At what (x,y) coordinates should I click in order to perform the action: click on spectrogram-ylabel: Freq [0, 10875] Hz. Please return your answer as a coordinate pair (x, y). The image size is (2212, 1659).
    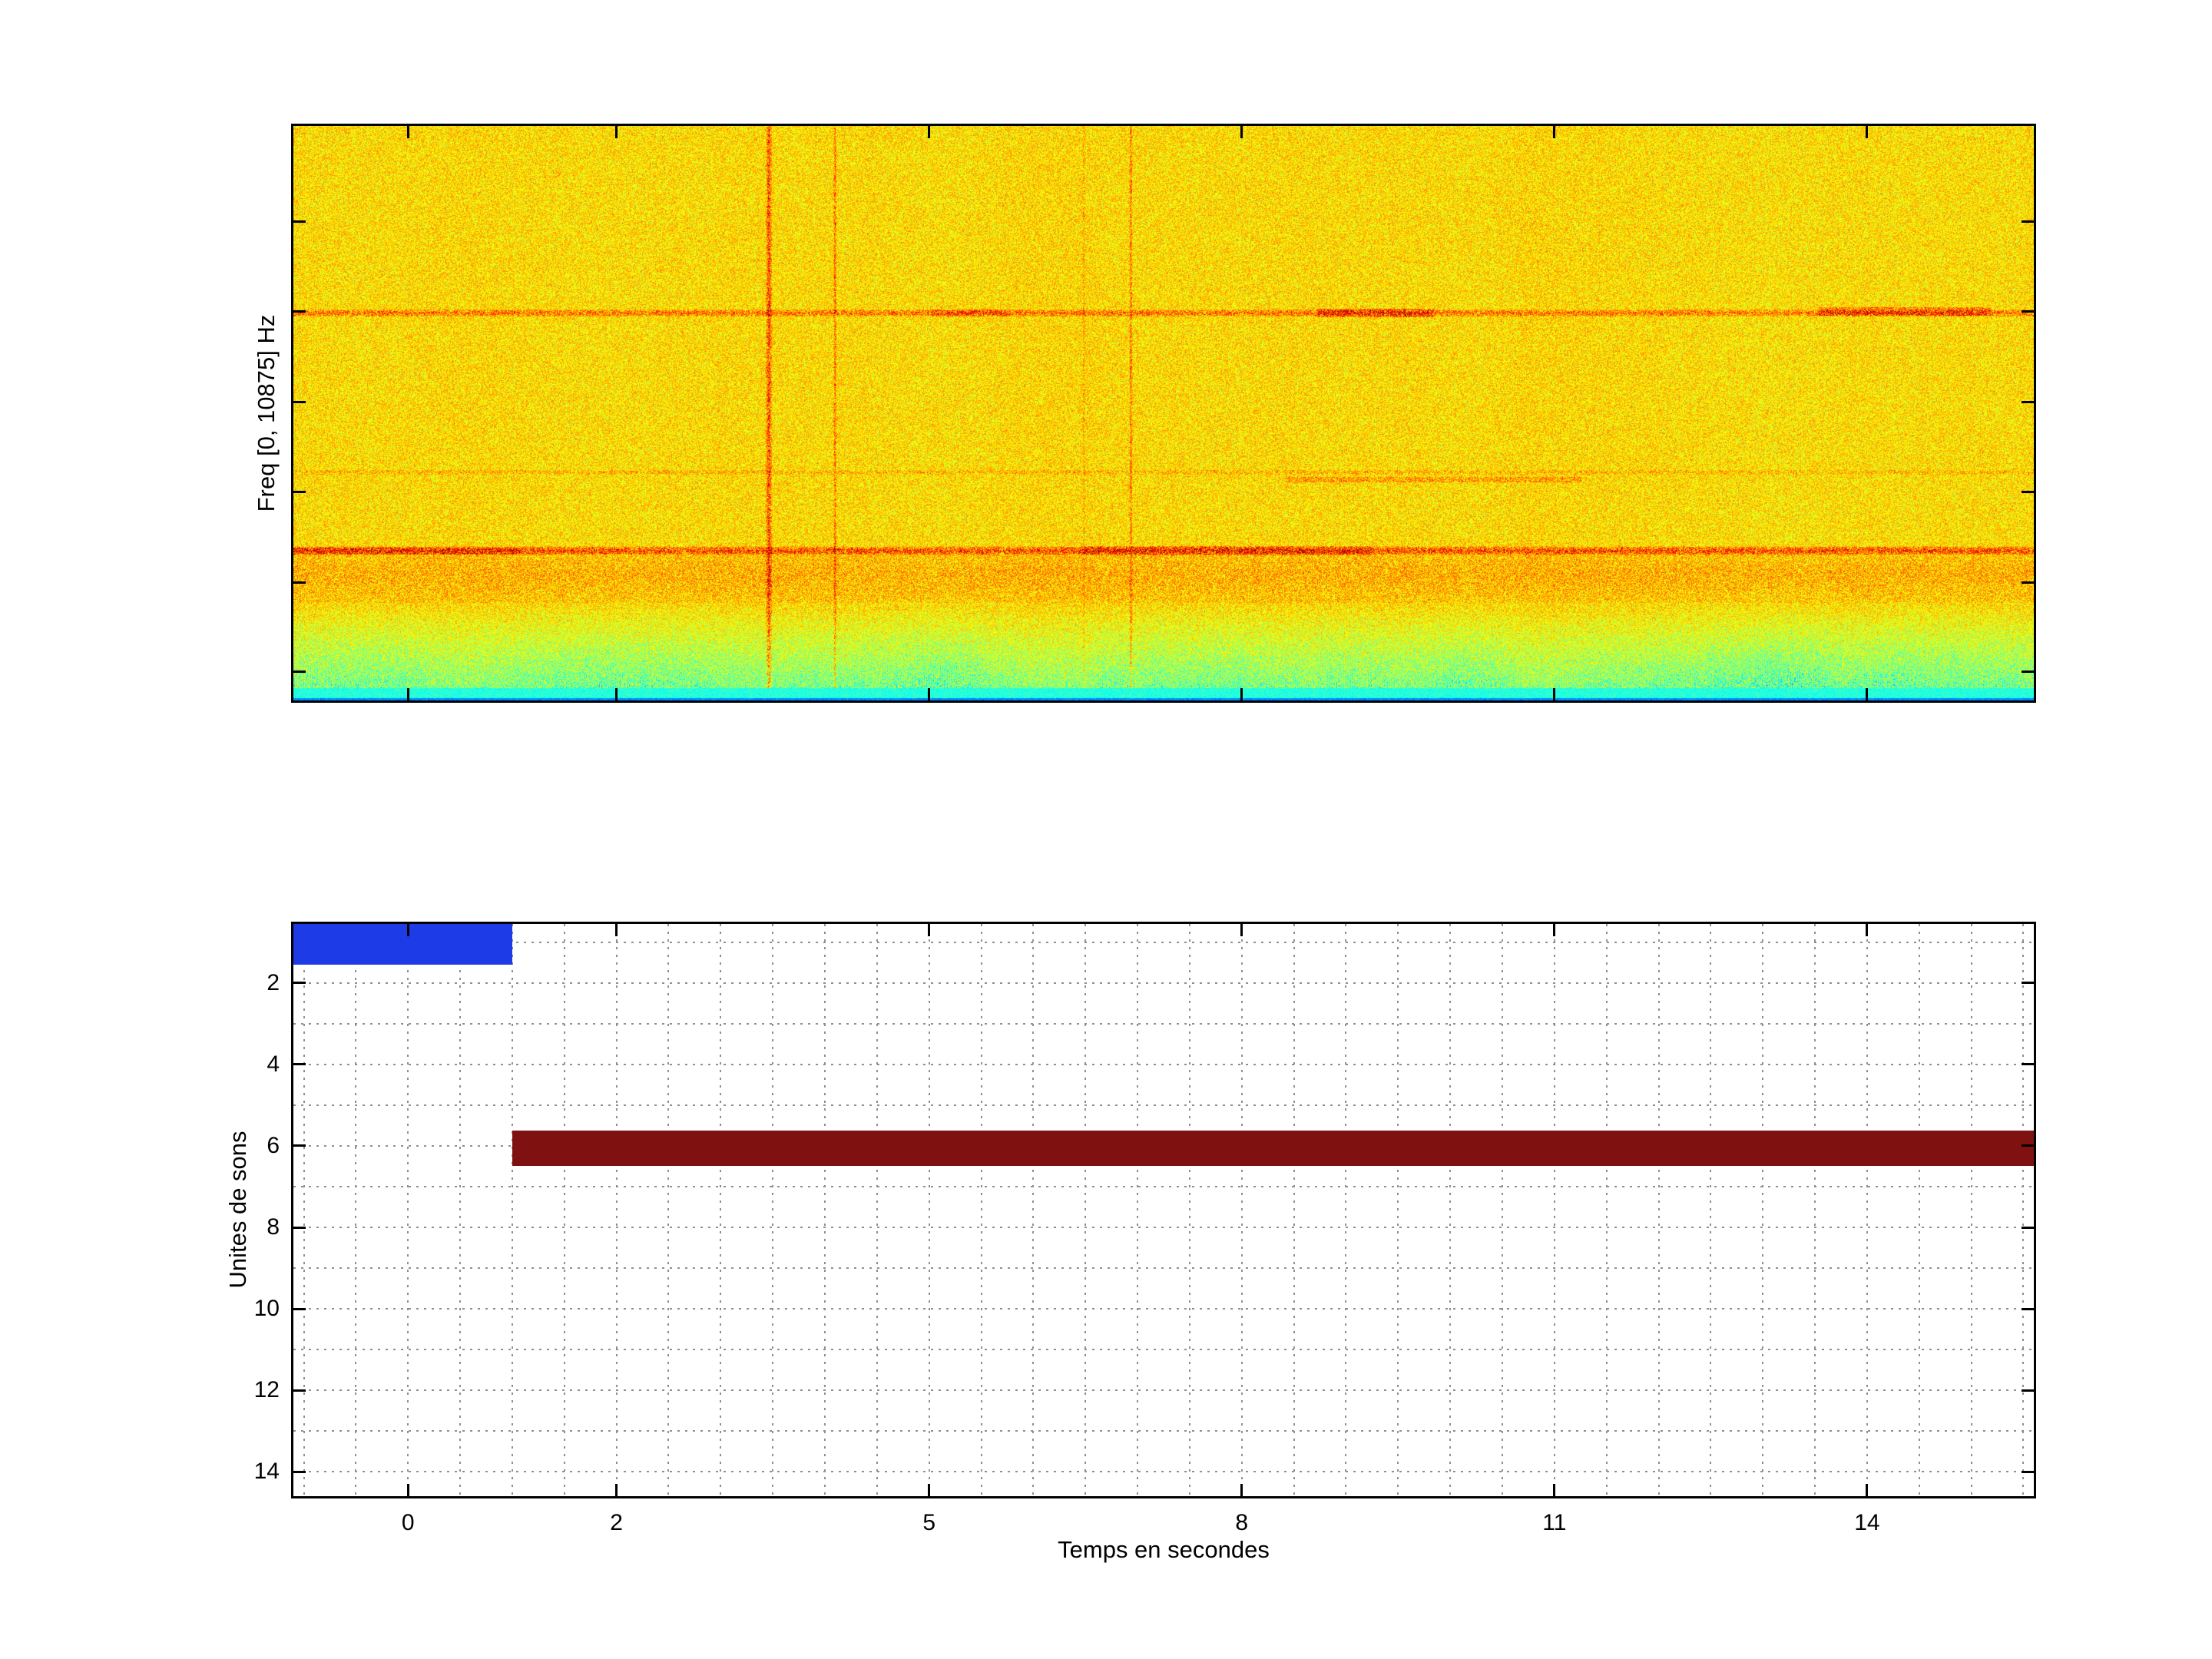
    Looking at the image, I should click on (266, 413).